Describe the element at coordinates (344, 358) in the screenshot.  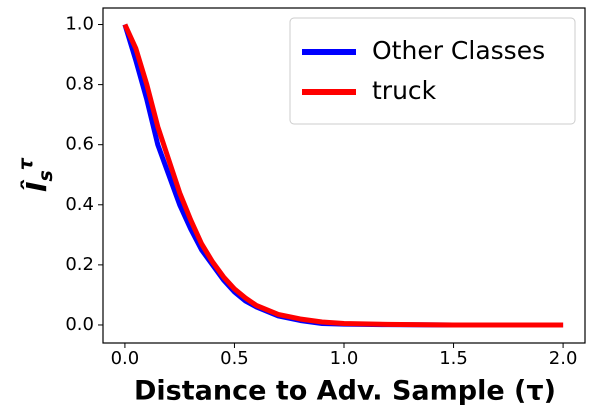
I see `x-tick-label: 1.0` at that location.